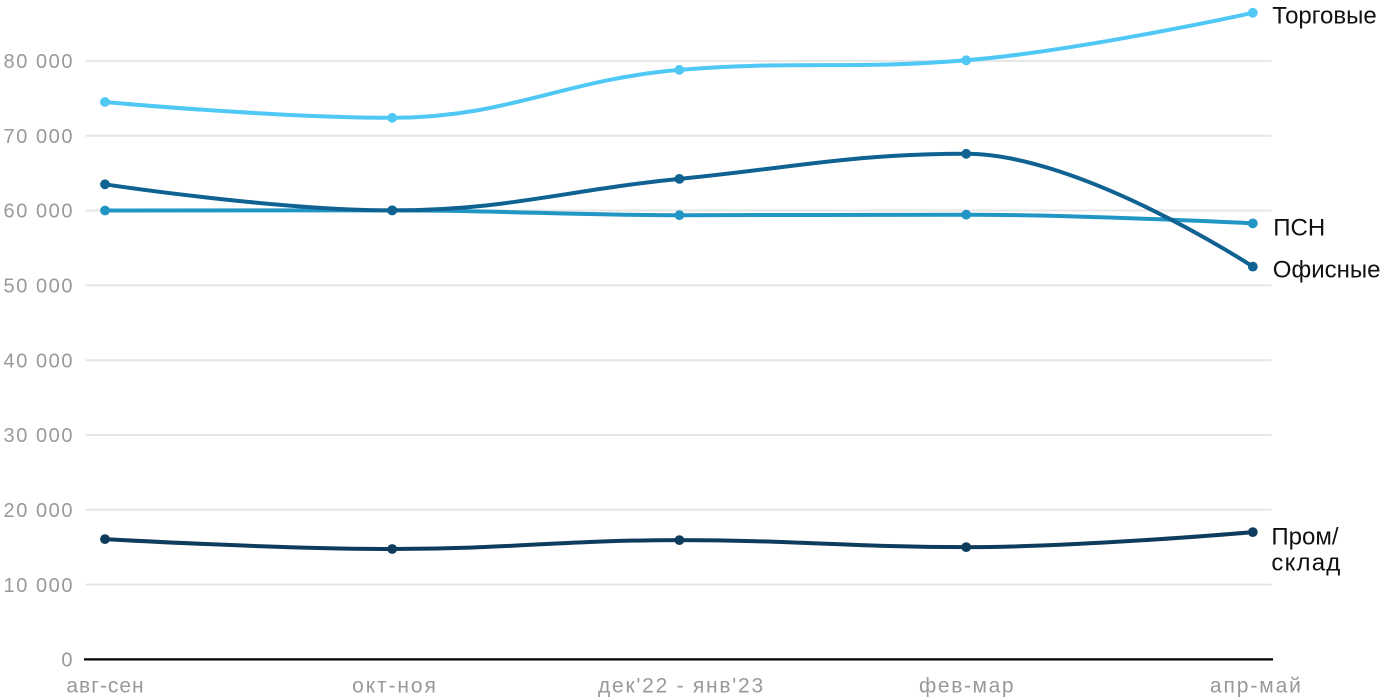 This screenshot has width=1400, height=700. What do you see at coordinates (39, 361) in the screenshot?
I see `svg-text: 40 000` at bounding box center [39, 361].